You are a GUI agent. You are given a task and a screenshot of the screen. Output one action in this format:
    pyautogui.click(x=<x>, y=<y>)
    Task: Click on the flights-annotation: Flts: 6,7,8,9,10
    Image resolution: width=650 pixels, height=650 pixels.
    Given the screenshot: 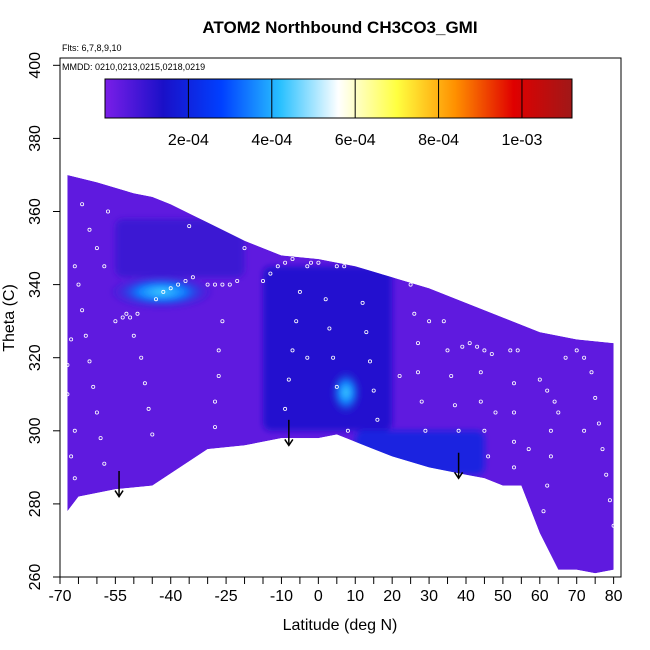 What is the action you would take?
    pyautogui.click(x=92, y=48)
    